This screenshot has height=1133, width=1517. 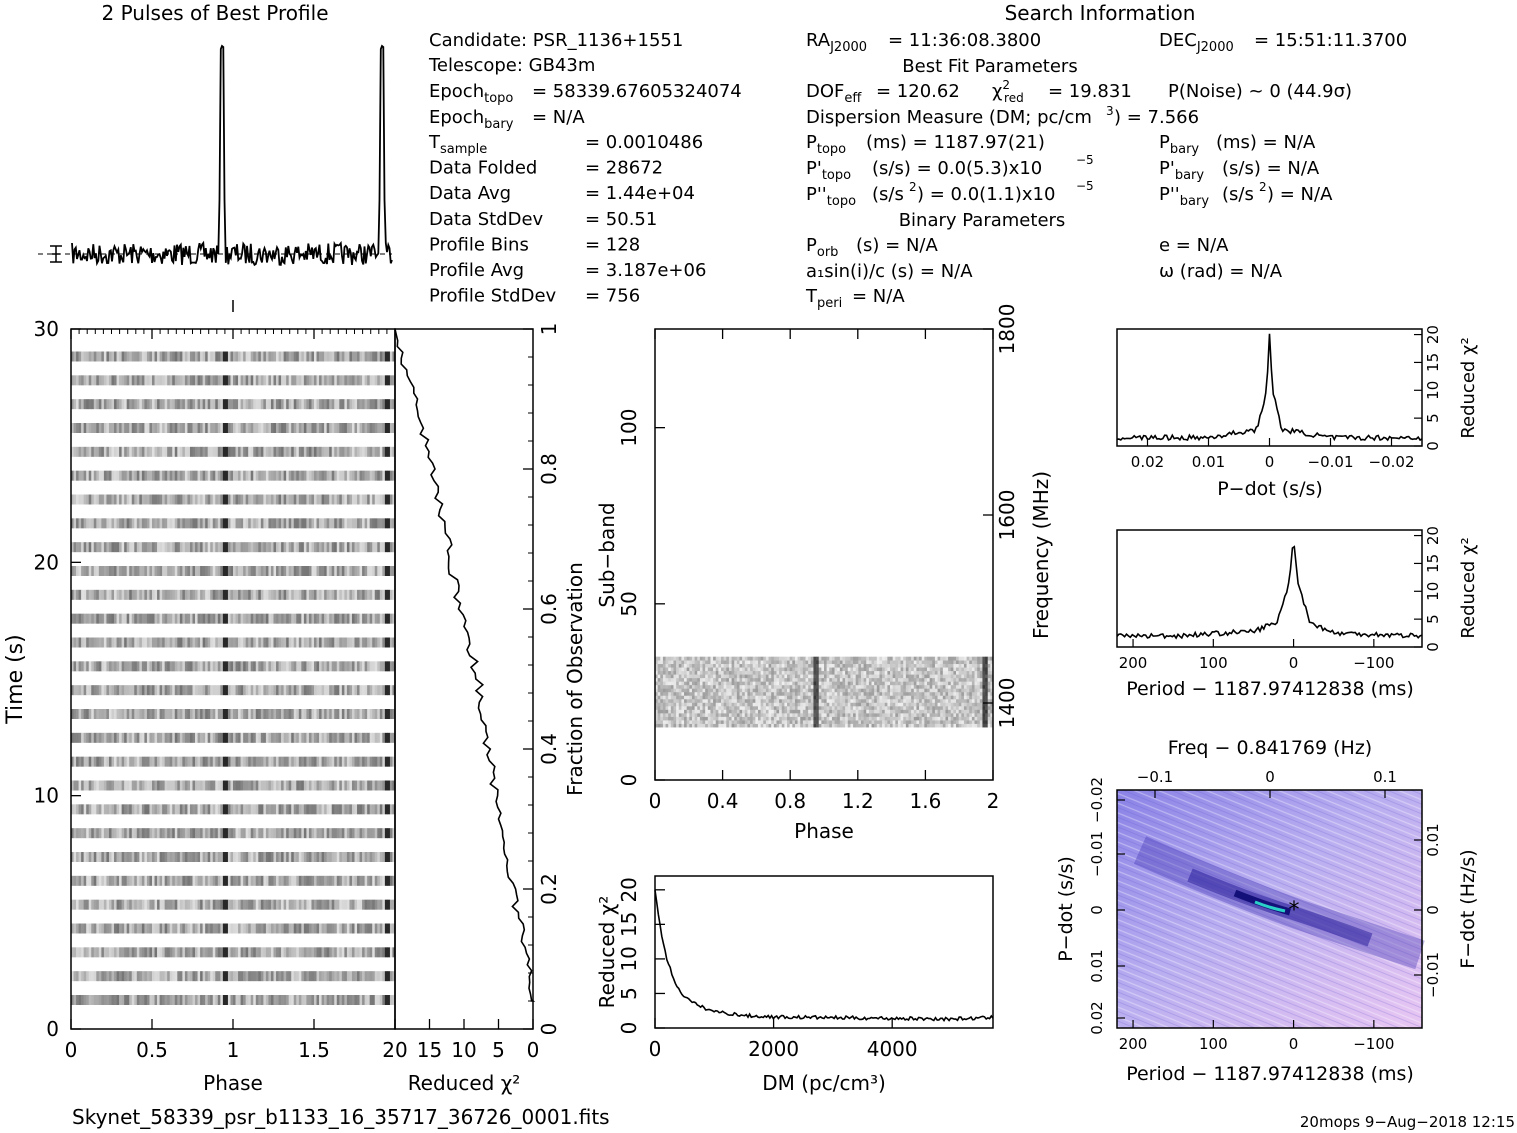 I want to click on pddtopo-label: P''topo, so click(x=831, y=196).